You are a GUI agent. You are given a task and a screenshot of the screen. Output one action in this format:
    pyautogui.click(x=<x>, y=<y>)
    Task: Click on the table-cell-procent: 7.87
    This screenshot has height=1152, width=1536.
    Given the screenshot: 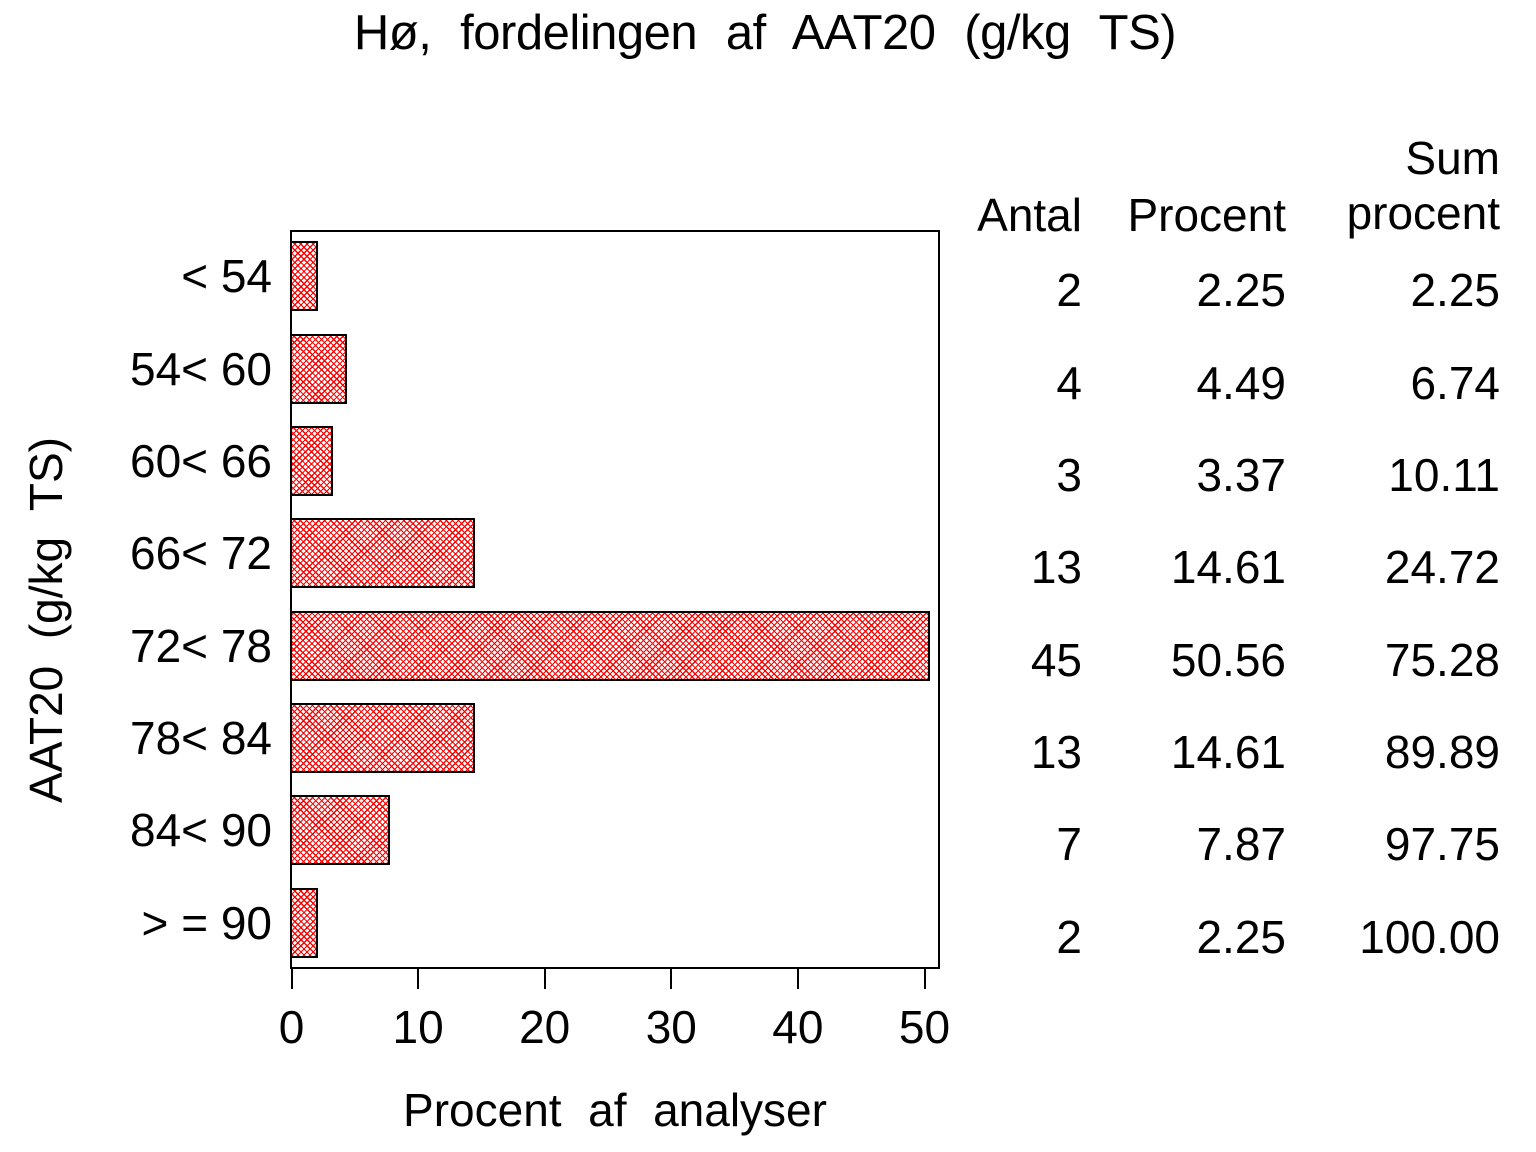 What is the action you would take?
    pyautogui.click(x=1241, y=844)
    